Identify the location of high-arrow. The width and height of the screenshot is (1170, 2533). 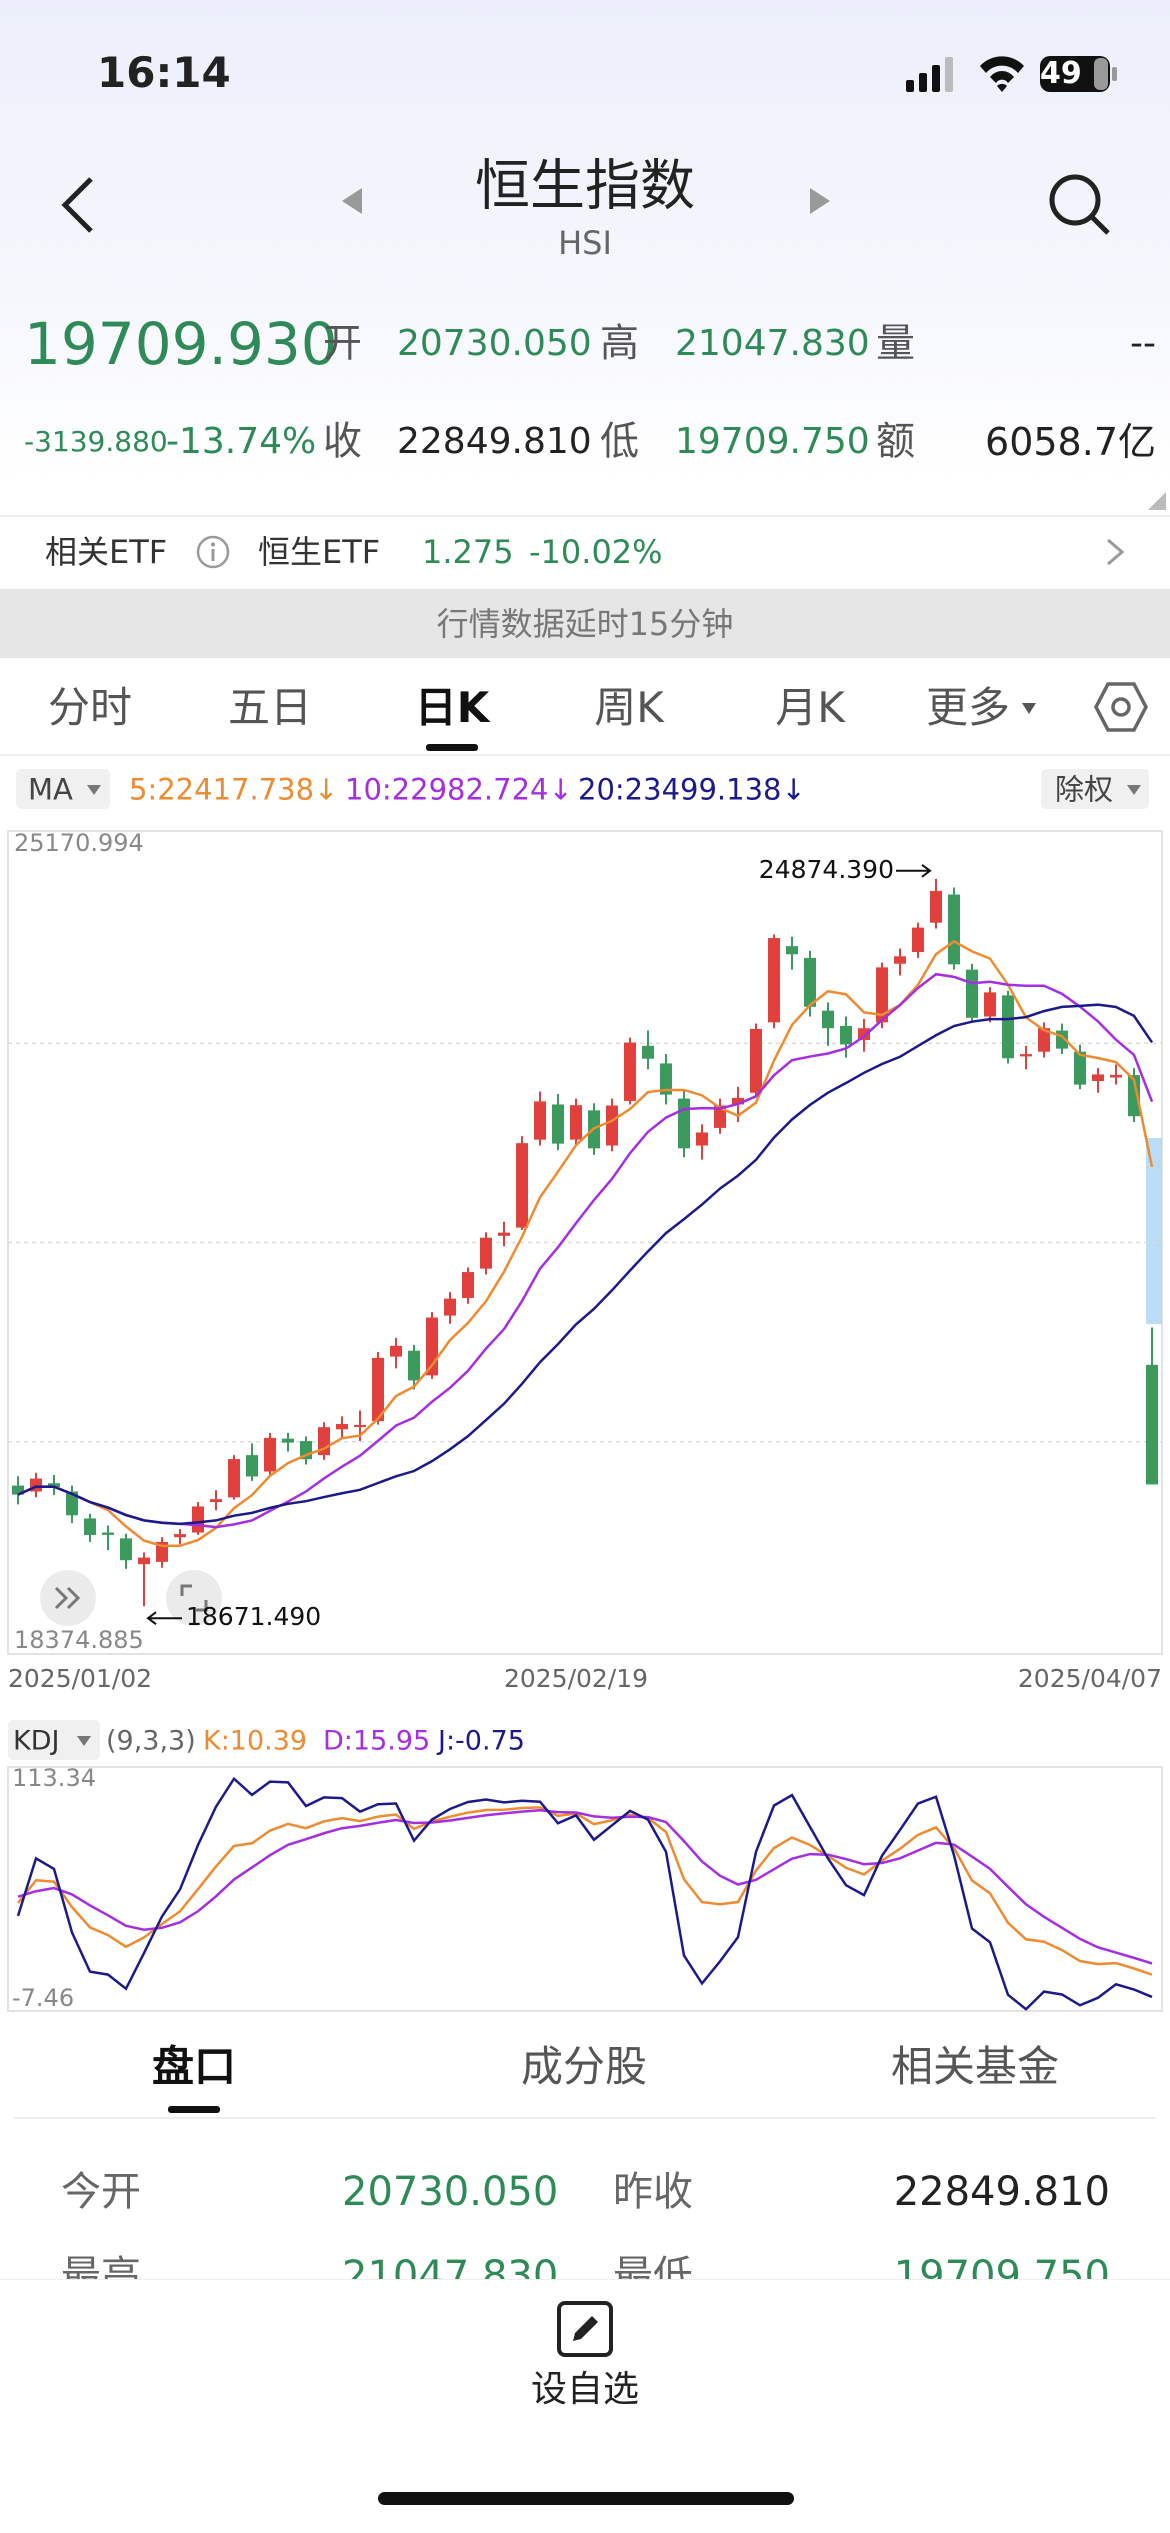
(914, 870).